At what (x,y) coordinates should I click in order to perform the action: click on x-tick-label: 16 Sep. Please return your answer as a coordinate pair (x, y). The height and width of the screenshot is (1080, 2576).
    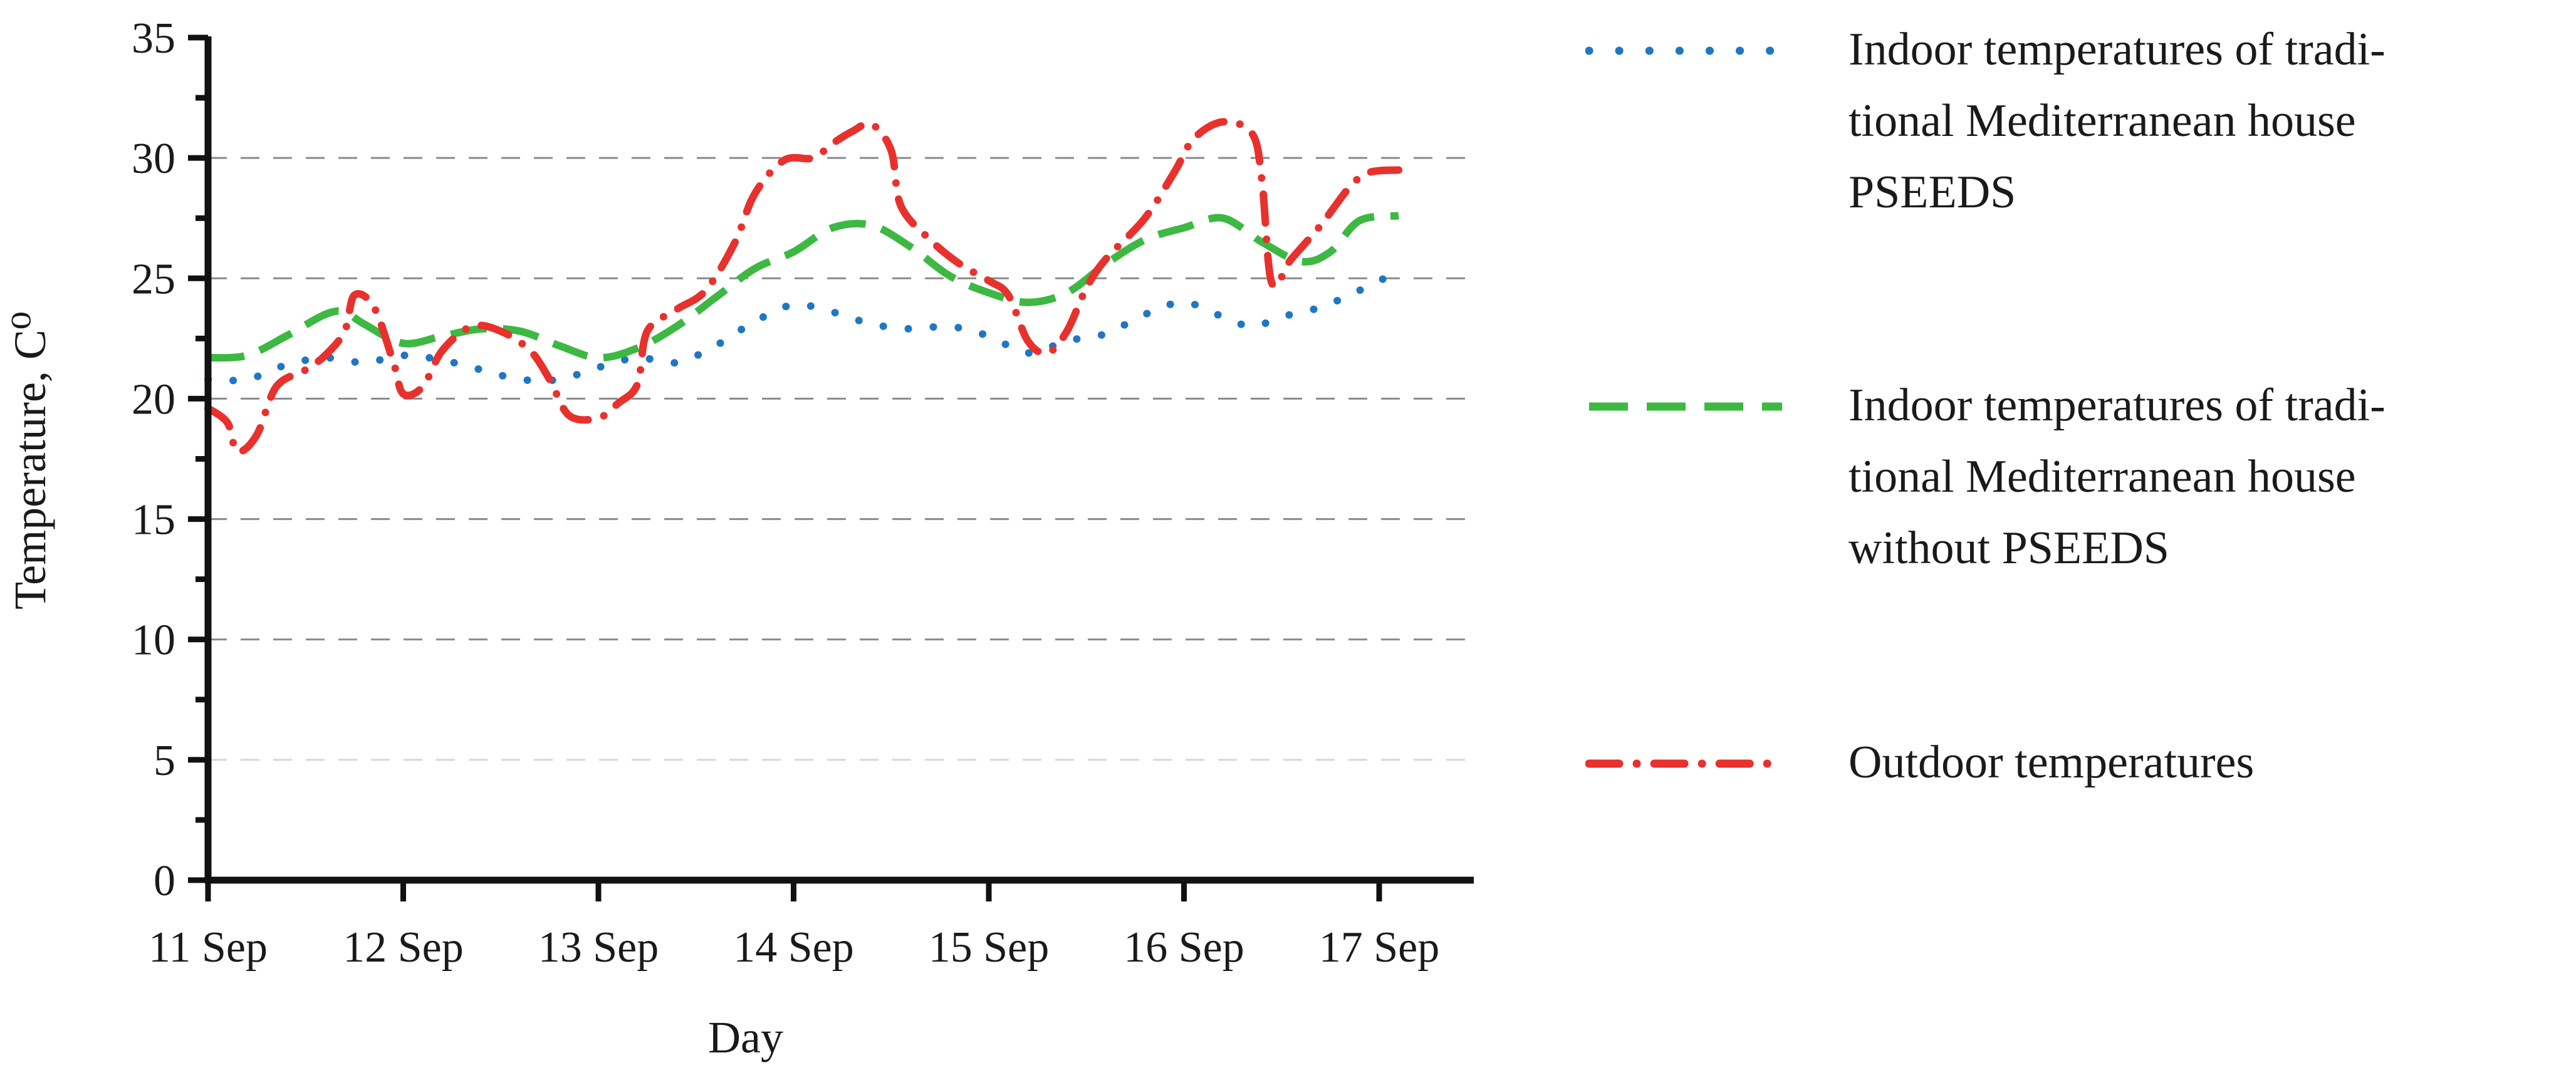
    Looking at the image, I should click on (1184, 947).